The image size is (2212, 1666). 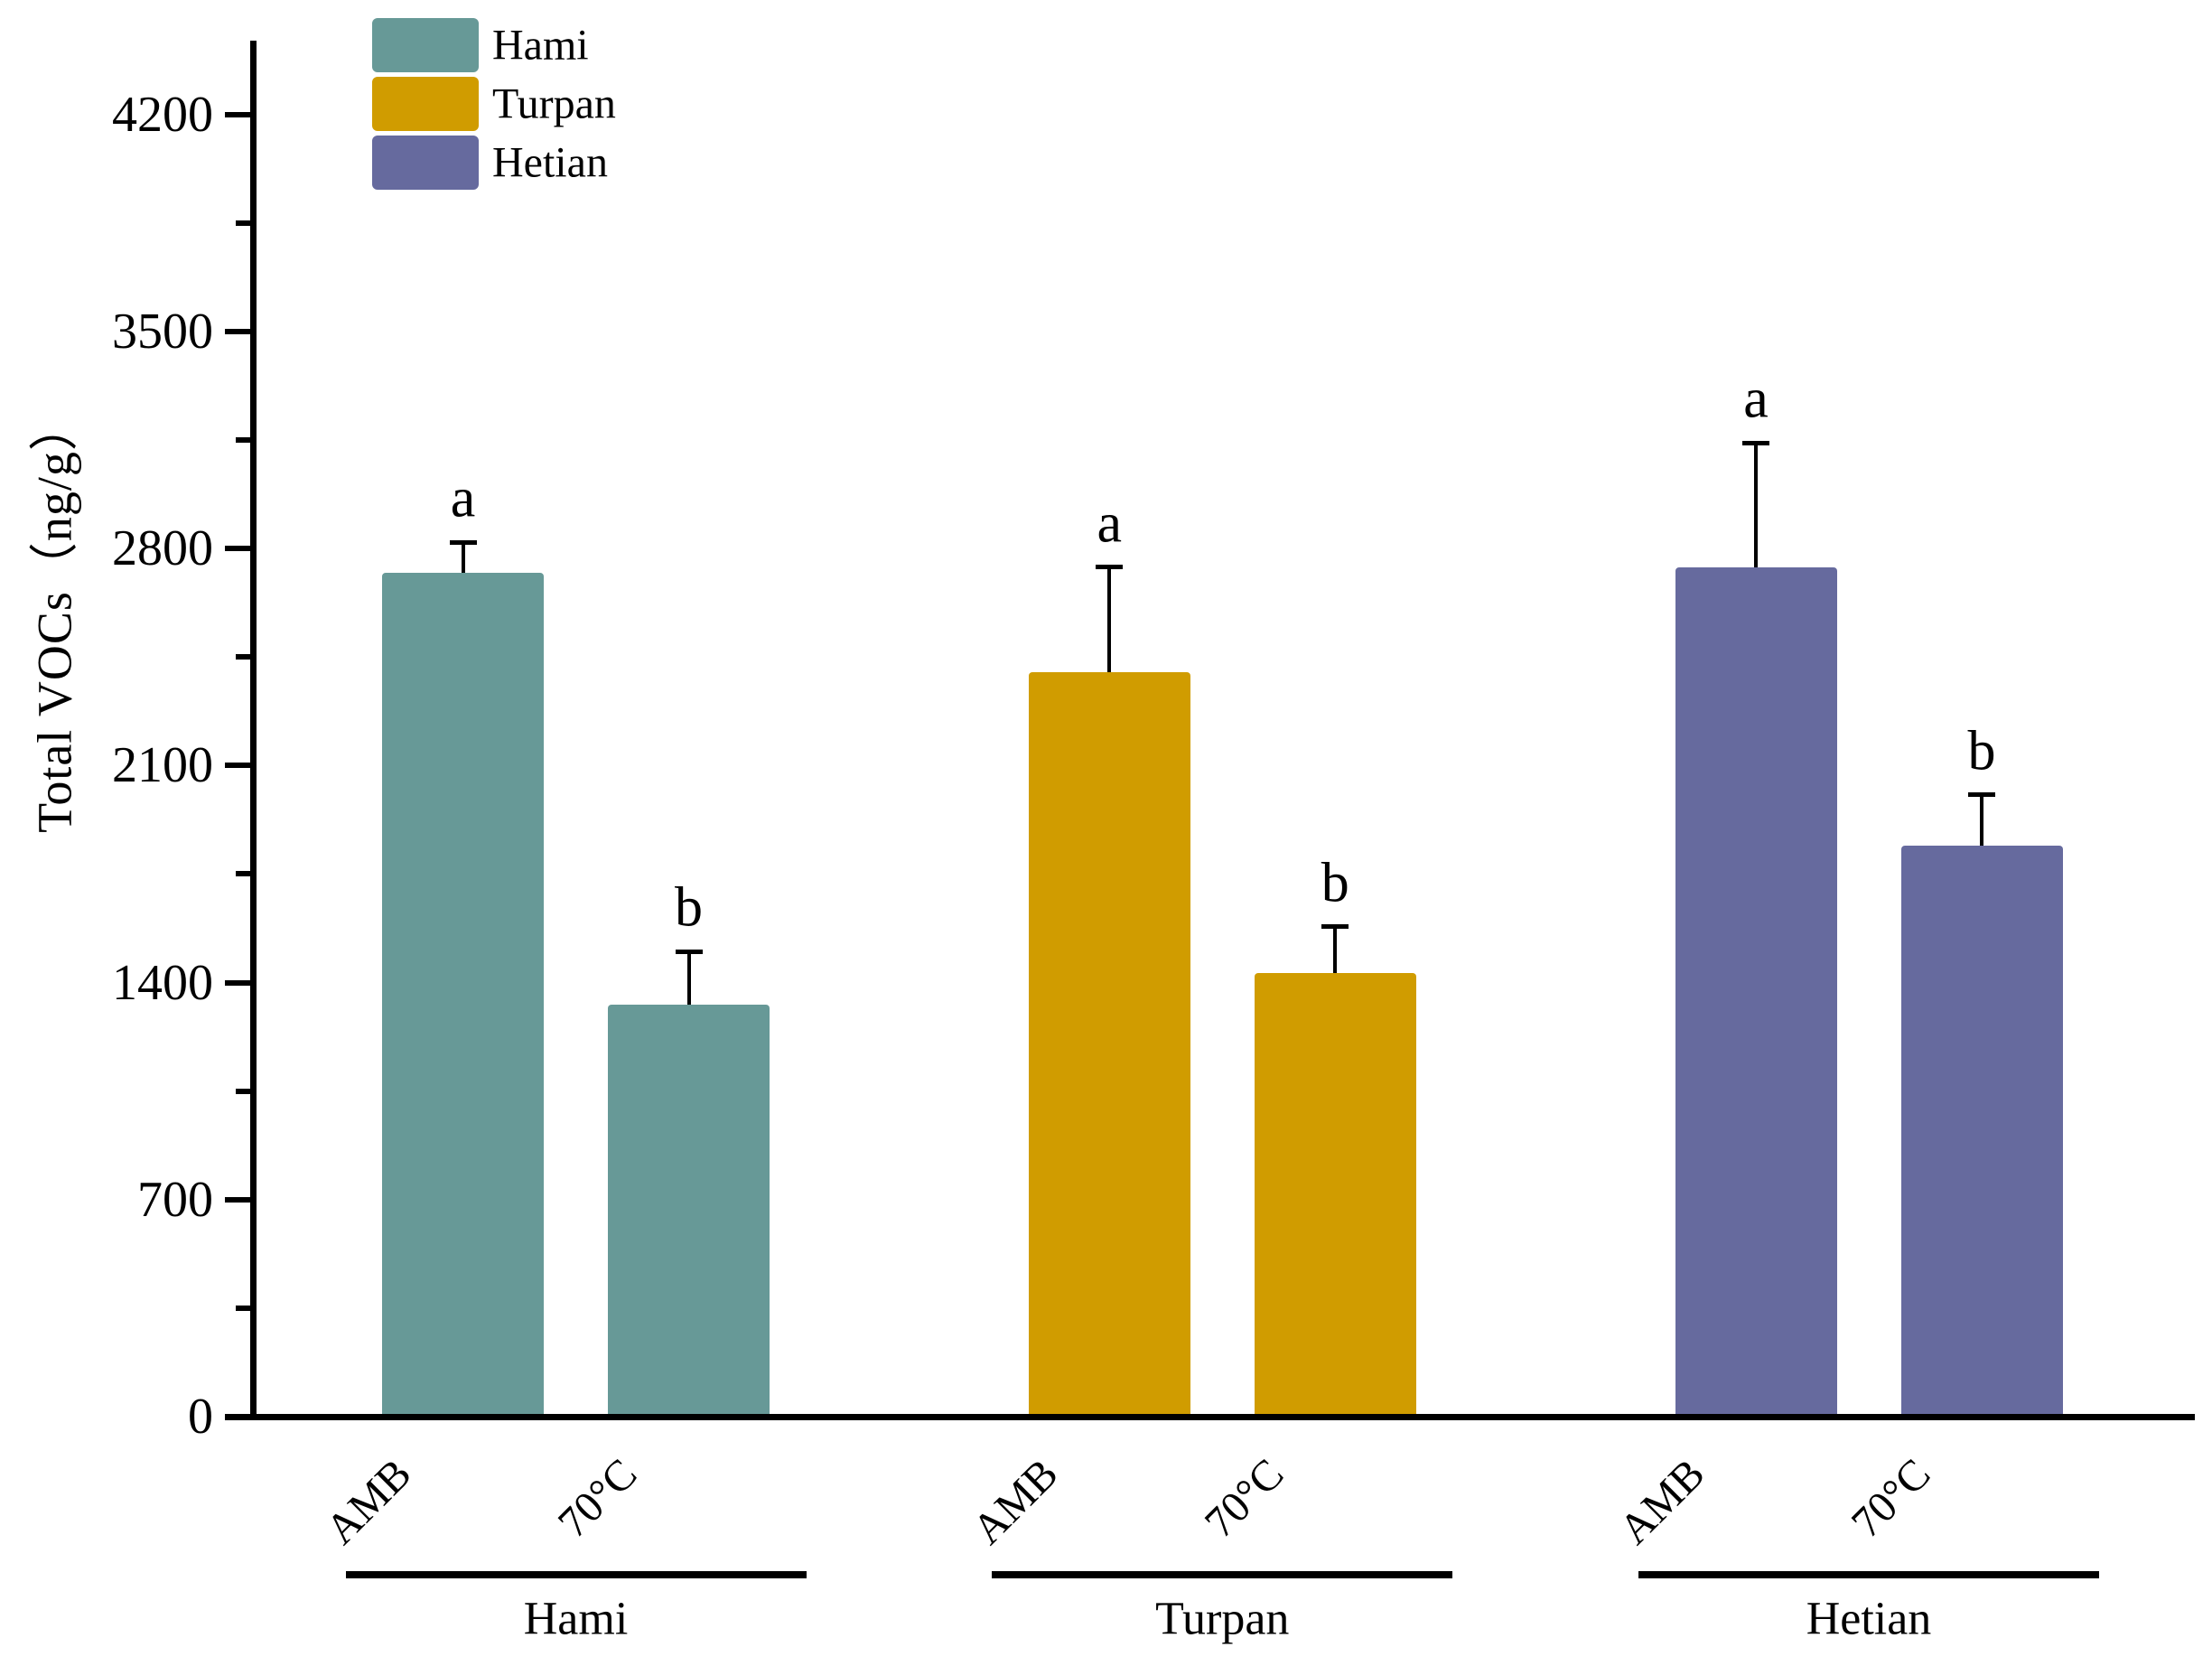 I want to click on error-bar-cap-turpan-amb, so click(x=1110, y=568).